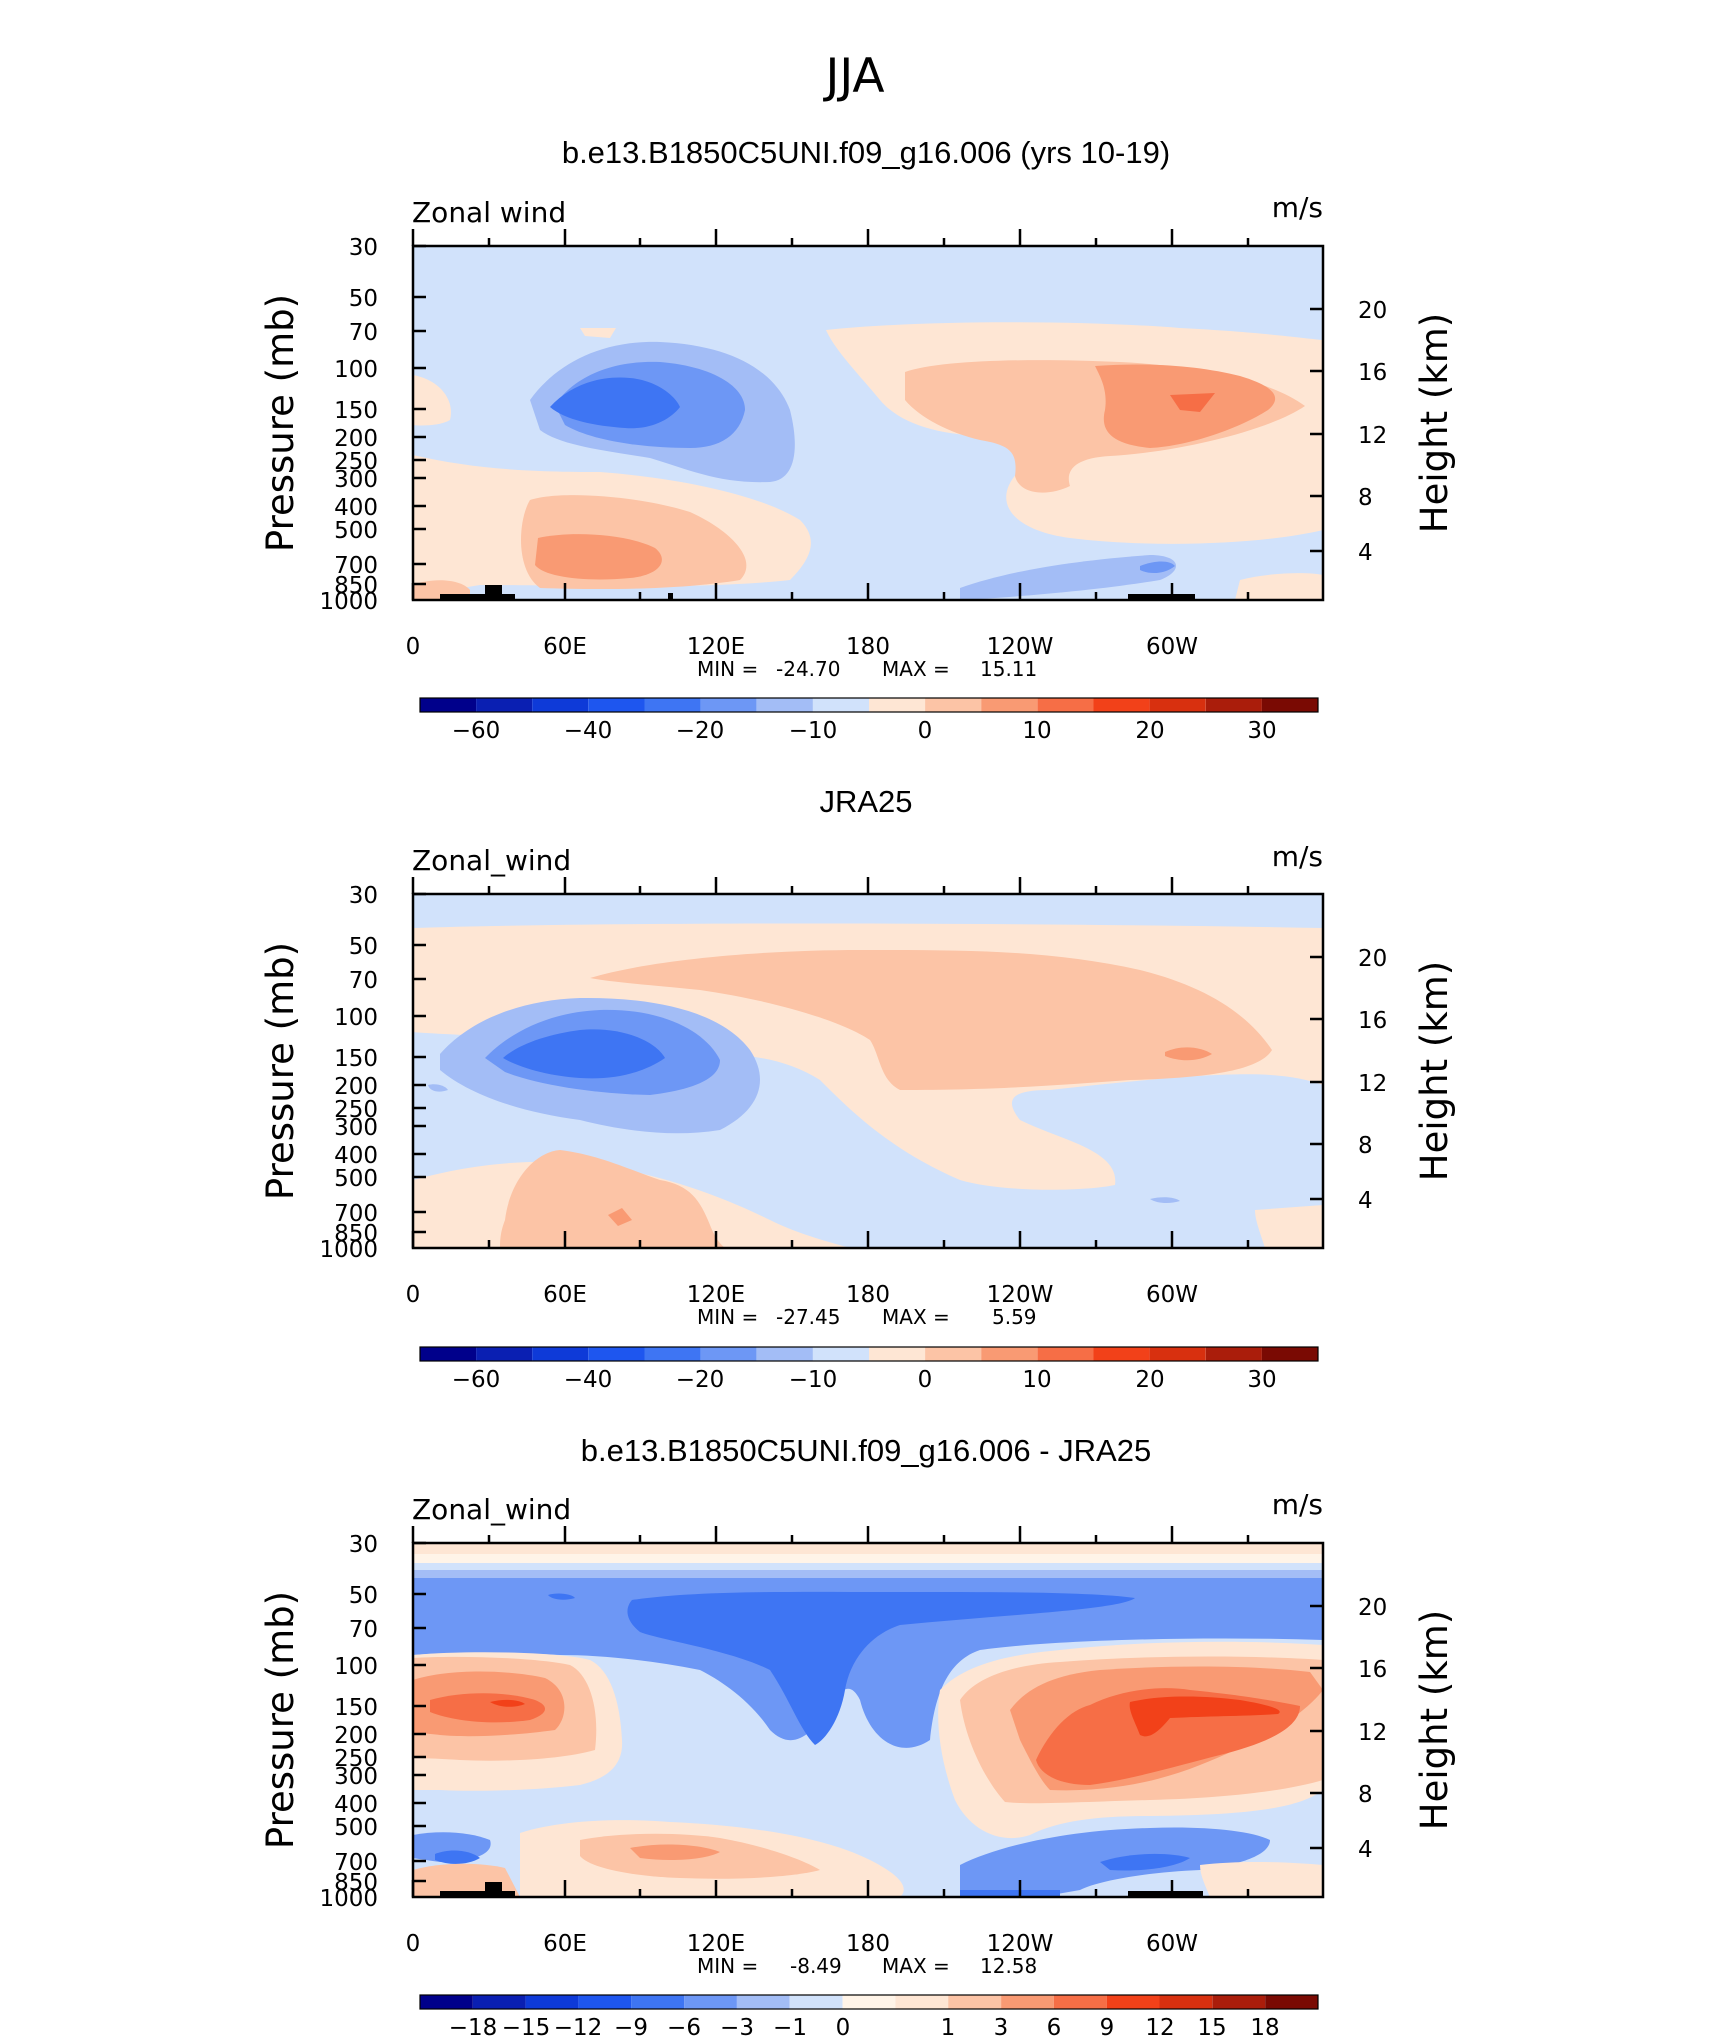 The height and width of the screenshot is (2043, 1710). Describe the element at coordinates (631, 2026) in the screenshot. I see `colorbar-label: −9` at that location.